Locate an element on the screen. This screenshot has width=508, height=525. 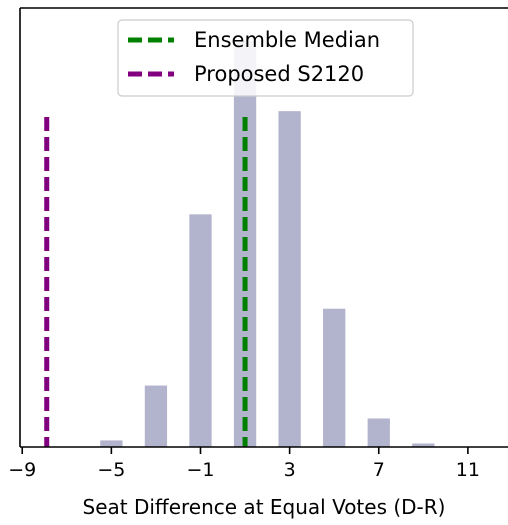
x-tick-label: 11 is located at coordinates (468, 470).